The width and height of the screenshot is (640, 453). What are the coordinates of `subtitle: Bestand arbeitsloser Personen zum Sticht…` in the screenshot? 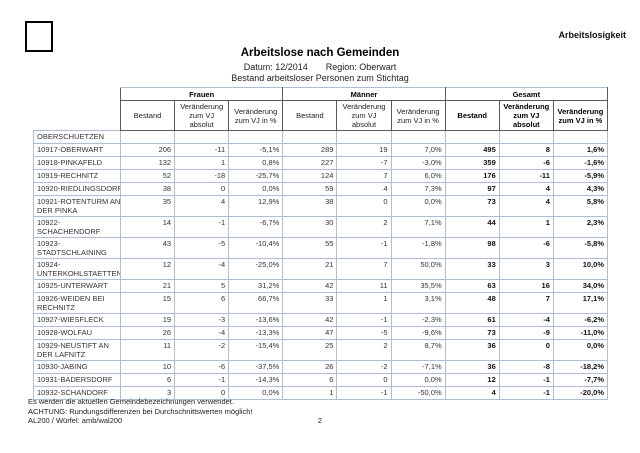 It's located at (320, 78).